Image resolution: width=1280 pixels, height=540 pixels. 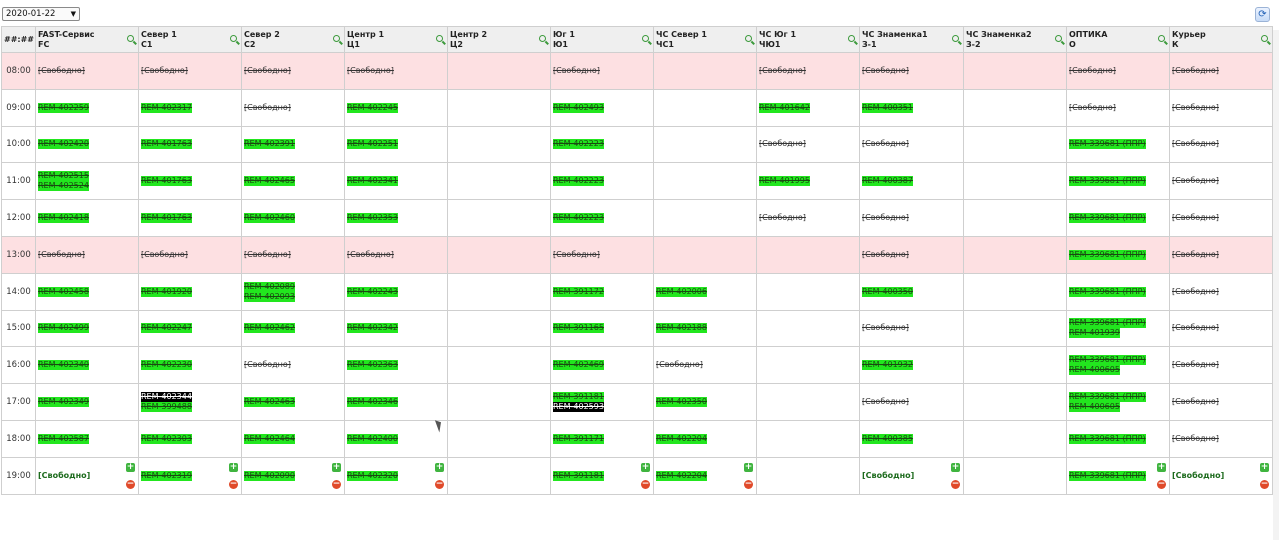 I want to click on ticket-link: REM-402006, so click(x=681, y=291).